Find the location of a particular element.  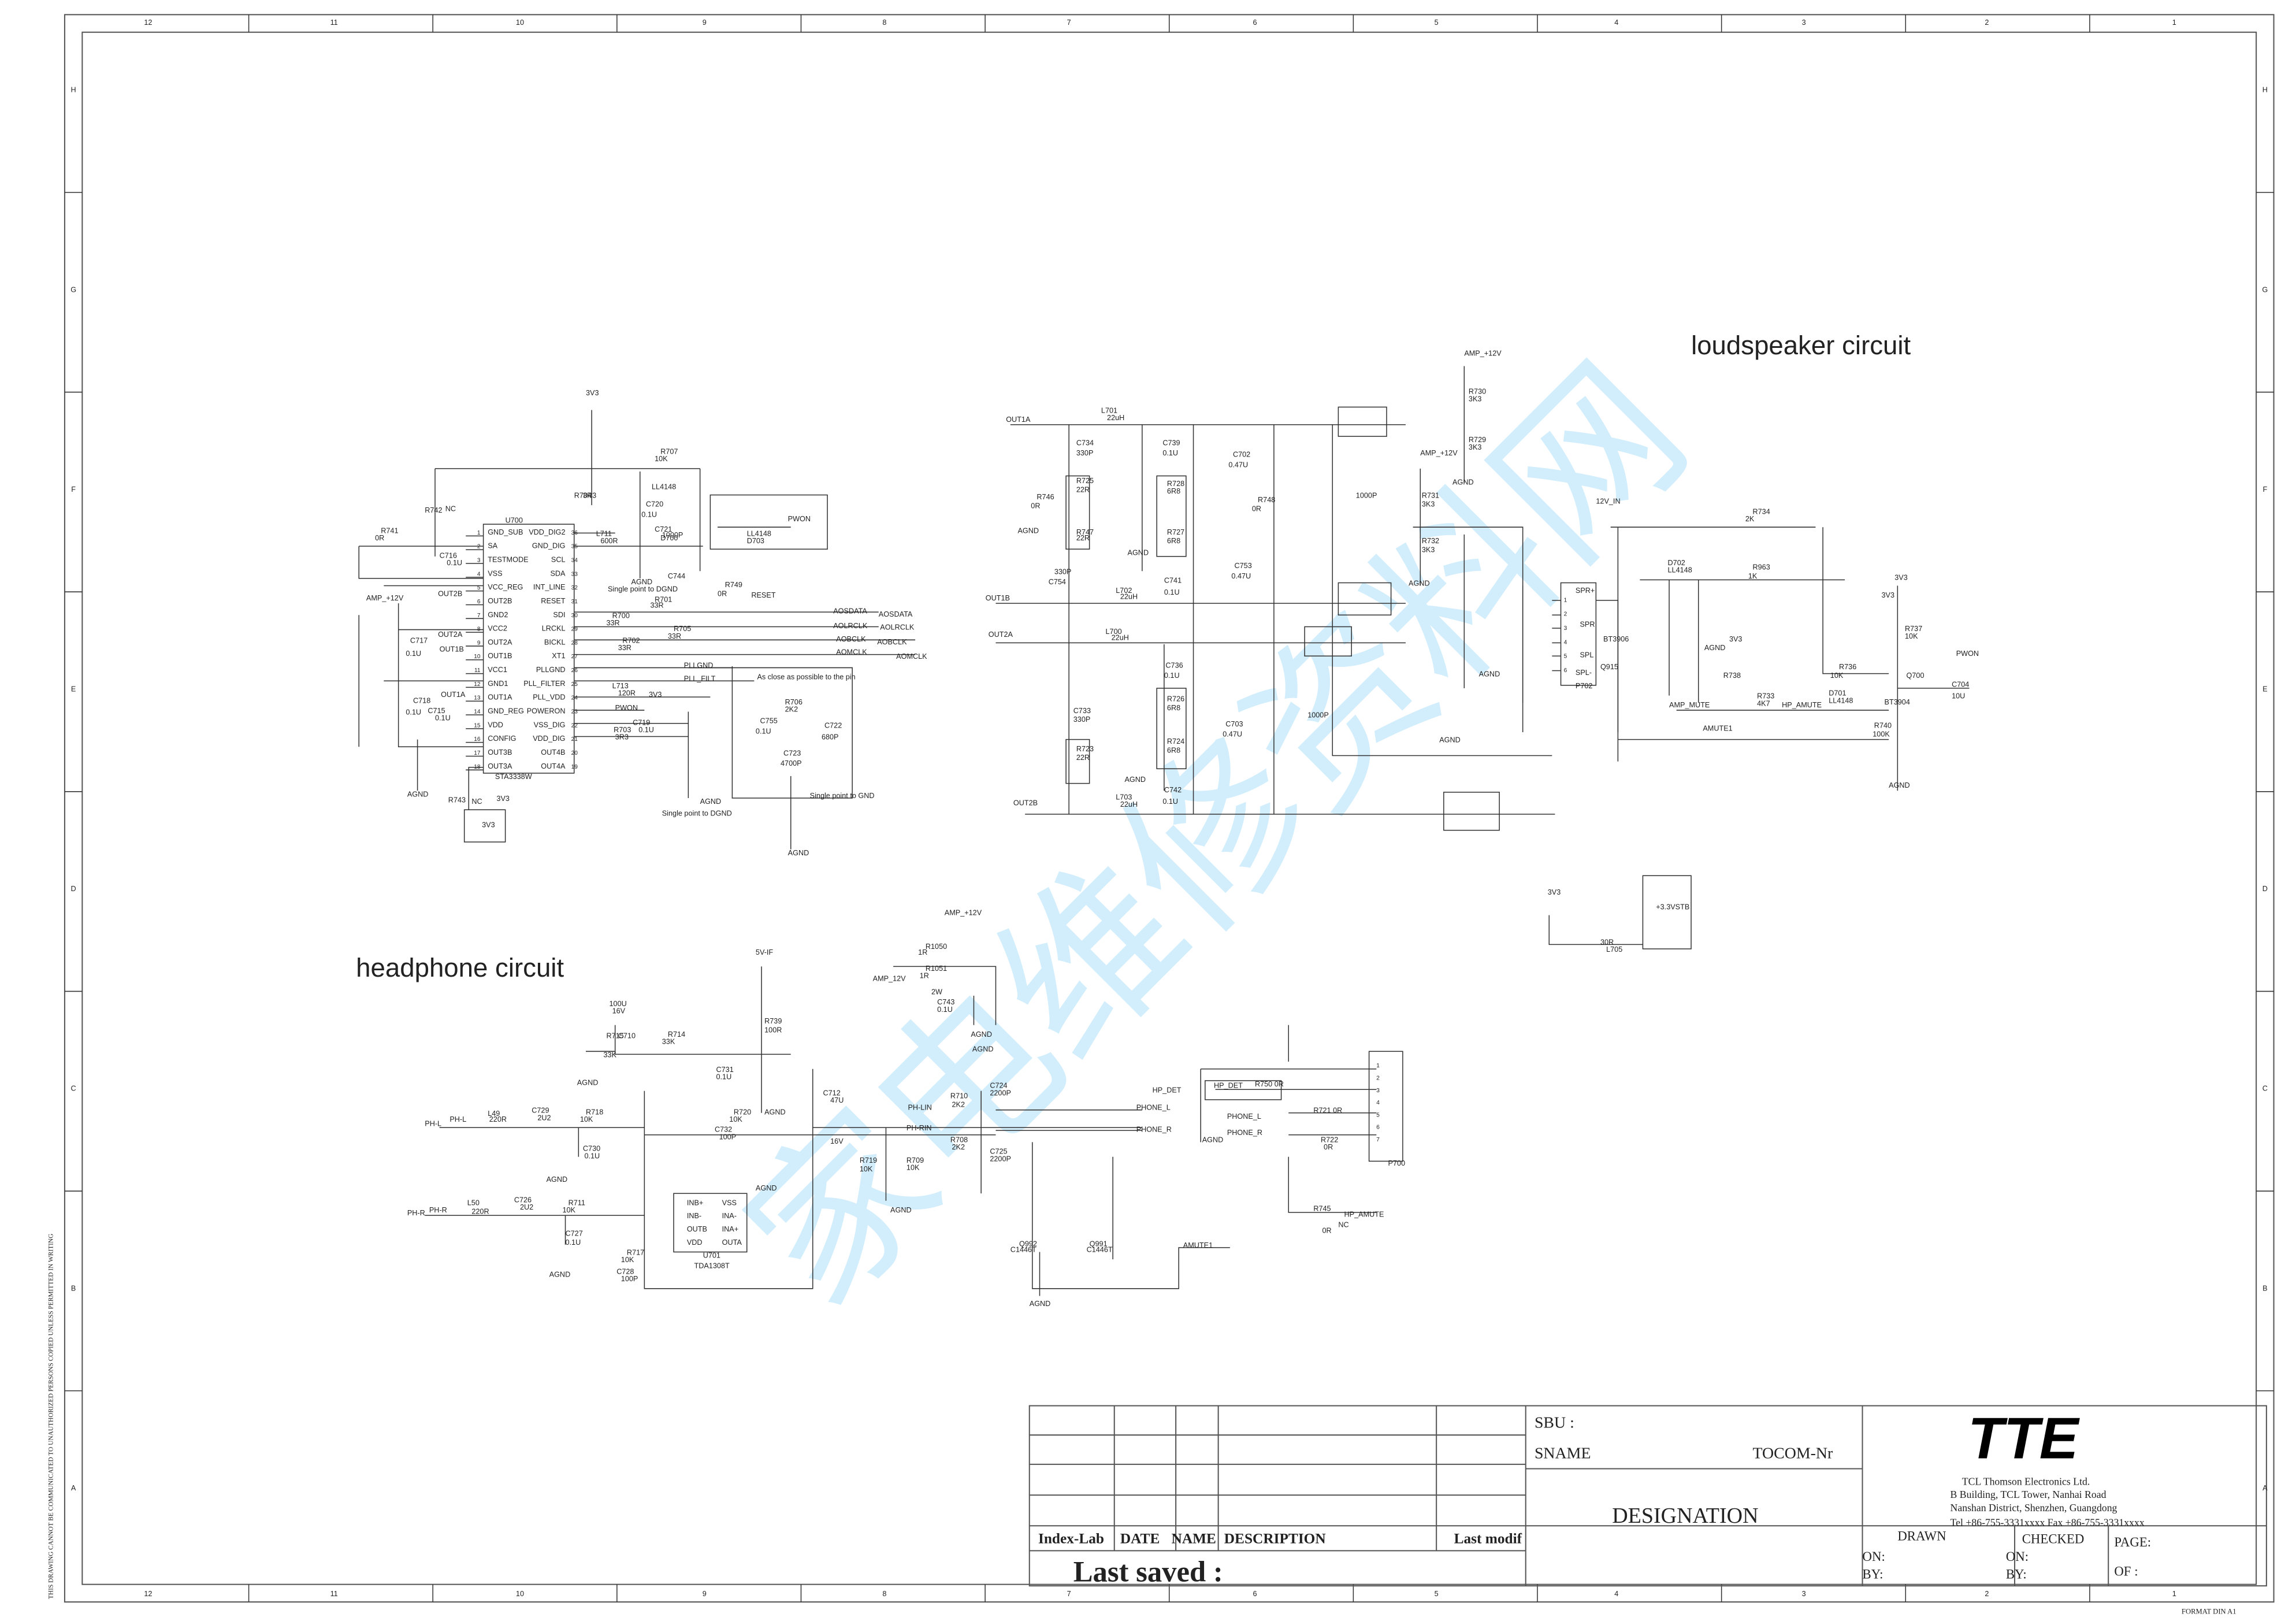

component-label: C704 is located at coordinates (1961, 684).